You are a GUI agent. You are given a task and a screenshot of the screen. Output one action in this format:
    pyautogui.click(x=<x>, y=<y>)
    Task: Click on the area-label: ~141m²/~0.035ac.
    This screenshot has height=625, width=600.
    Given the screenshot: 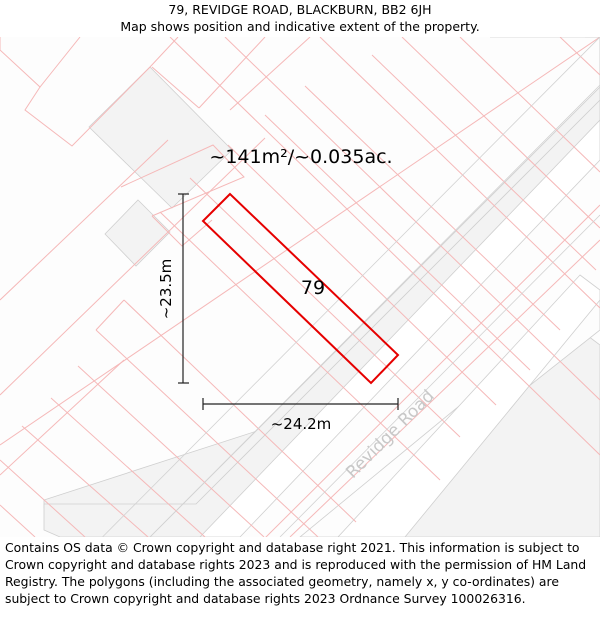 What is the action you would take?
    pyautogui.click(x=300, y=157)
    